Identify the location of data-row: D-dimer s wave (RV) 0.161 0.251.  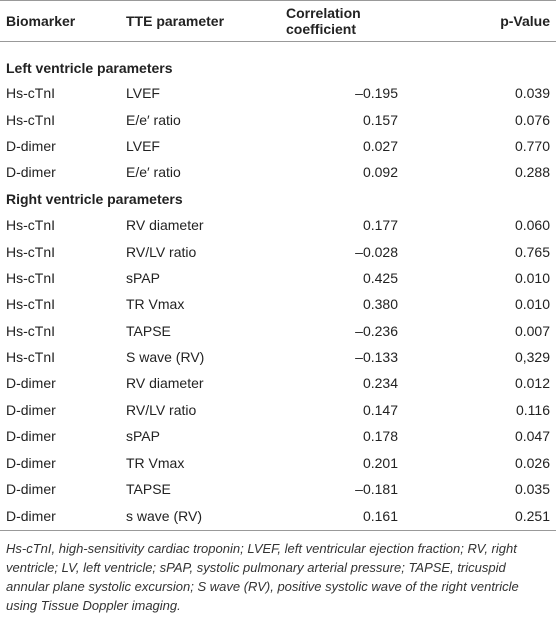
(278, 517).